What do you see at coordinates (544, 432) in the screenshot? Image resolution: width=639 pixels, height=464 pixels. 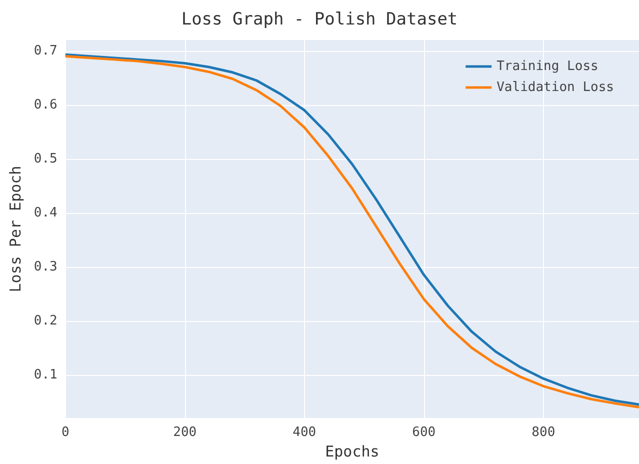 I see `x-tick-label: 800` at bounding box center [544, 432].